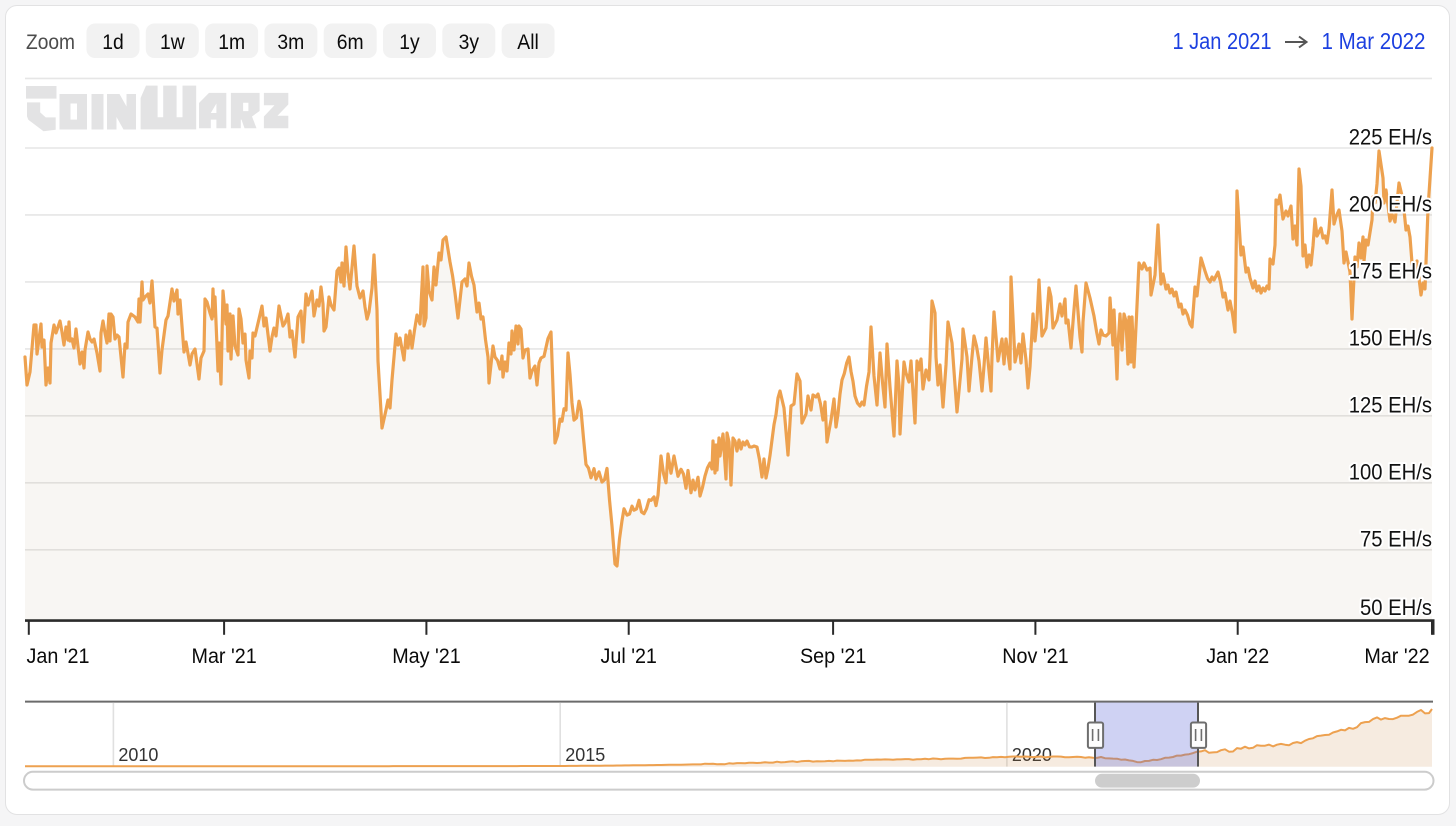 The image size is (1456, 826). What do you see at coordinates (629, 656) in the screenshot?
I see `svg-text: Jul '21` at bounding box center [629, 656].